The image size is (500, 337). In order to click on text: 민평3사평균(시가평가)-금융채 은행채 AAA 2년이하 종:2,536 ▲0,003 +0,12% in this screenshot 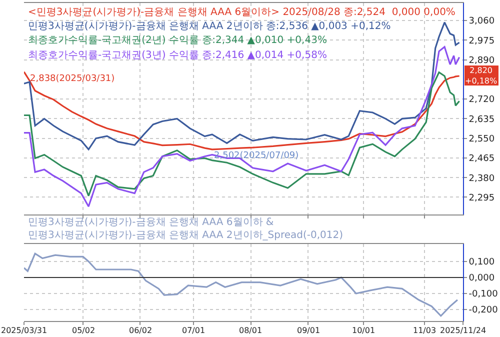, I will do `click(209, 26)`.